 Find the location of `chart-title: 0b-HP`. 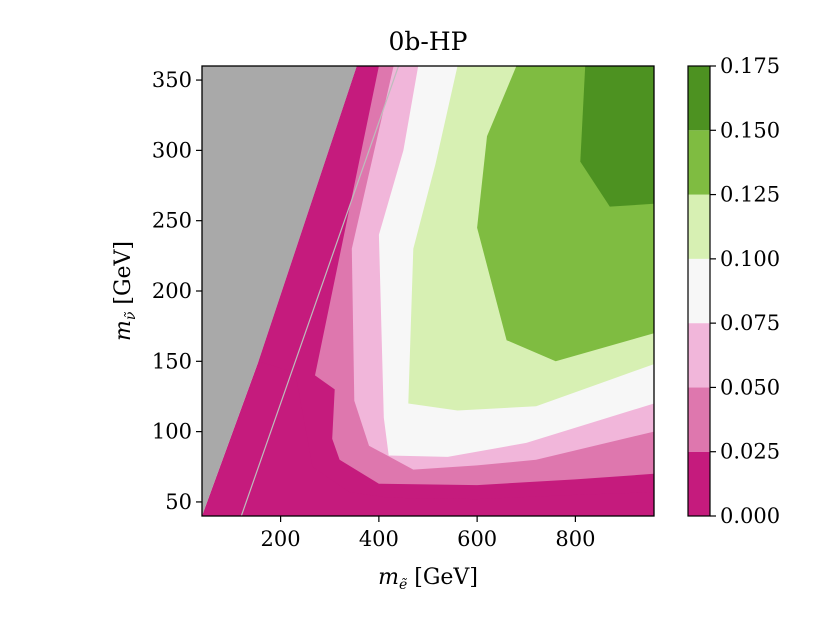

chart-title: 0b-HP is located at coordinates (428, 41).